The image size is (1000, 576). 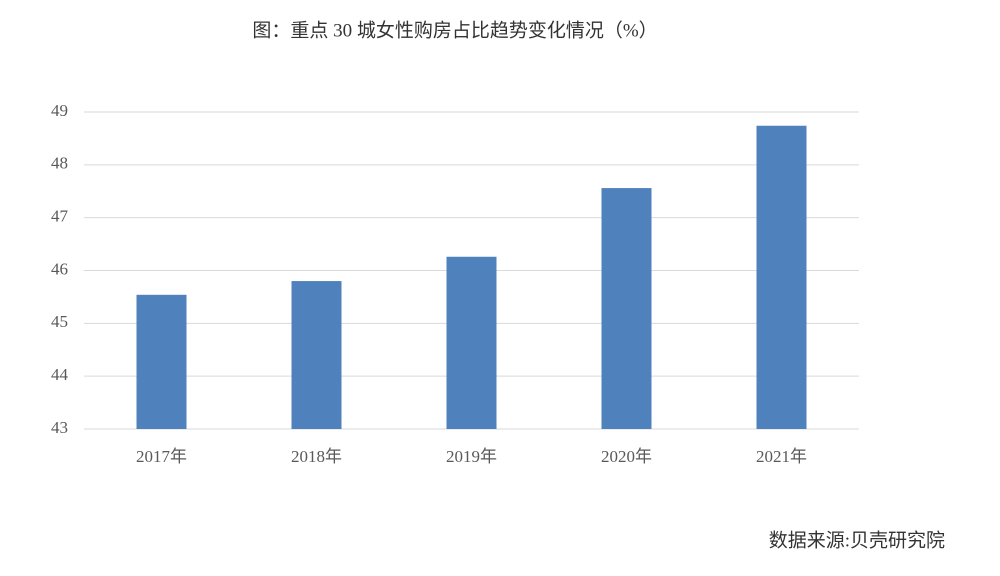 What do you see at coordinates (471, 456) in the screenshot?
I see `x-tick-label: 2019年` at bounding box center [471, 456].